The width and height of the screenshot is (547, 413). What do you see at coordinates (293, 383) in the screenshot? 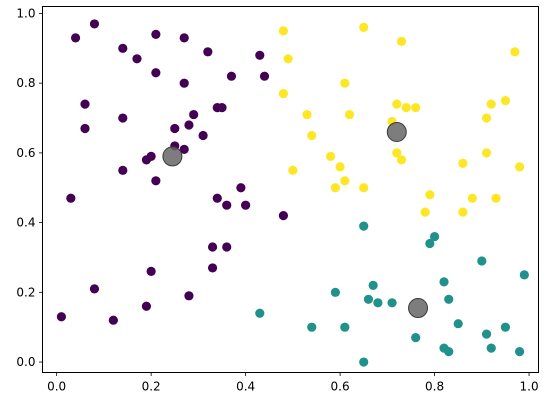
I see `x-axis: 0.0 0.2 0.4 0.6 0.8 1.0` at bounding box center [293, 383].